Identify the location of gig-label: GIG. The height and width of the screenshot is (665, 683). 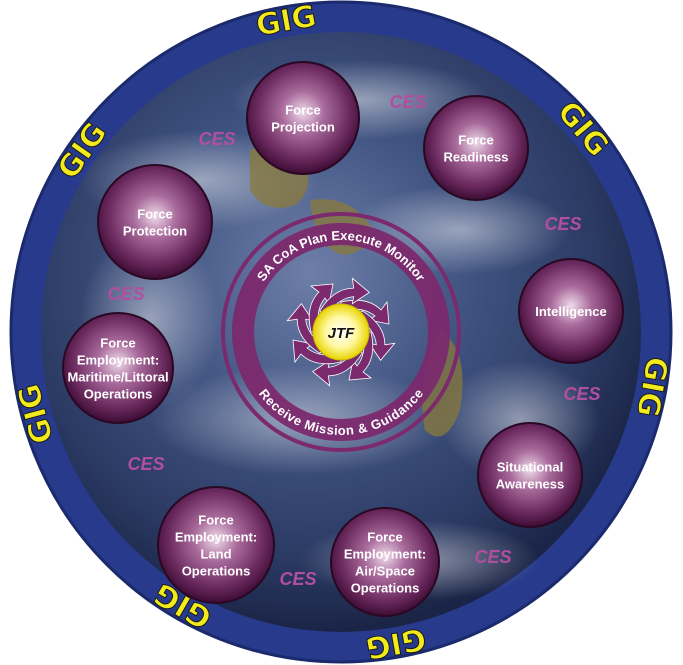
(286, 22).